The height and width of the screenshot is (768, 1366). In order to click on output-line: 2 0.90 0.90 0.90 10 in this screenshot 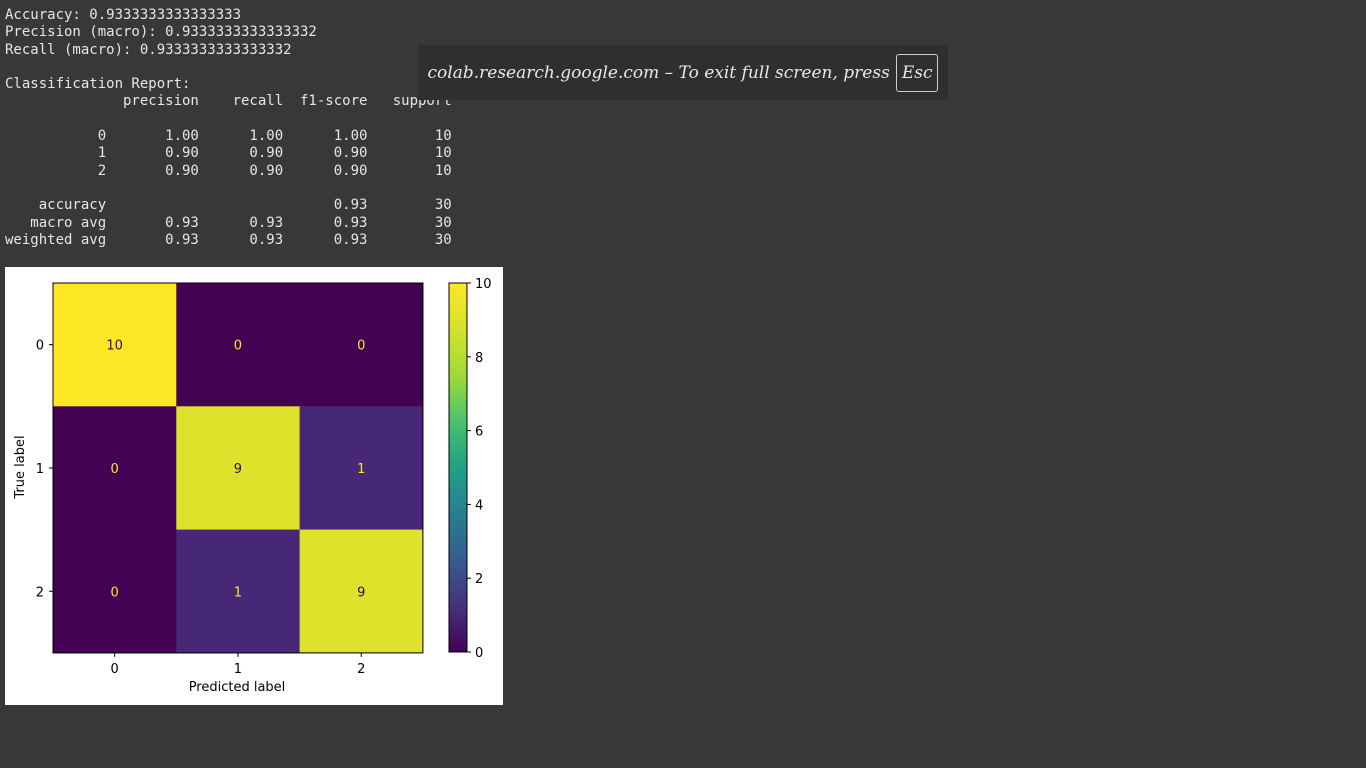, I will do `click(228, 170)`.